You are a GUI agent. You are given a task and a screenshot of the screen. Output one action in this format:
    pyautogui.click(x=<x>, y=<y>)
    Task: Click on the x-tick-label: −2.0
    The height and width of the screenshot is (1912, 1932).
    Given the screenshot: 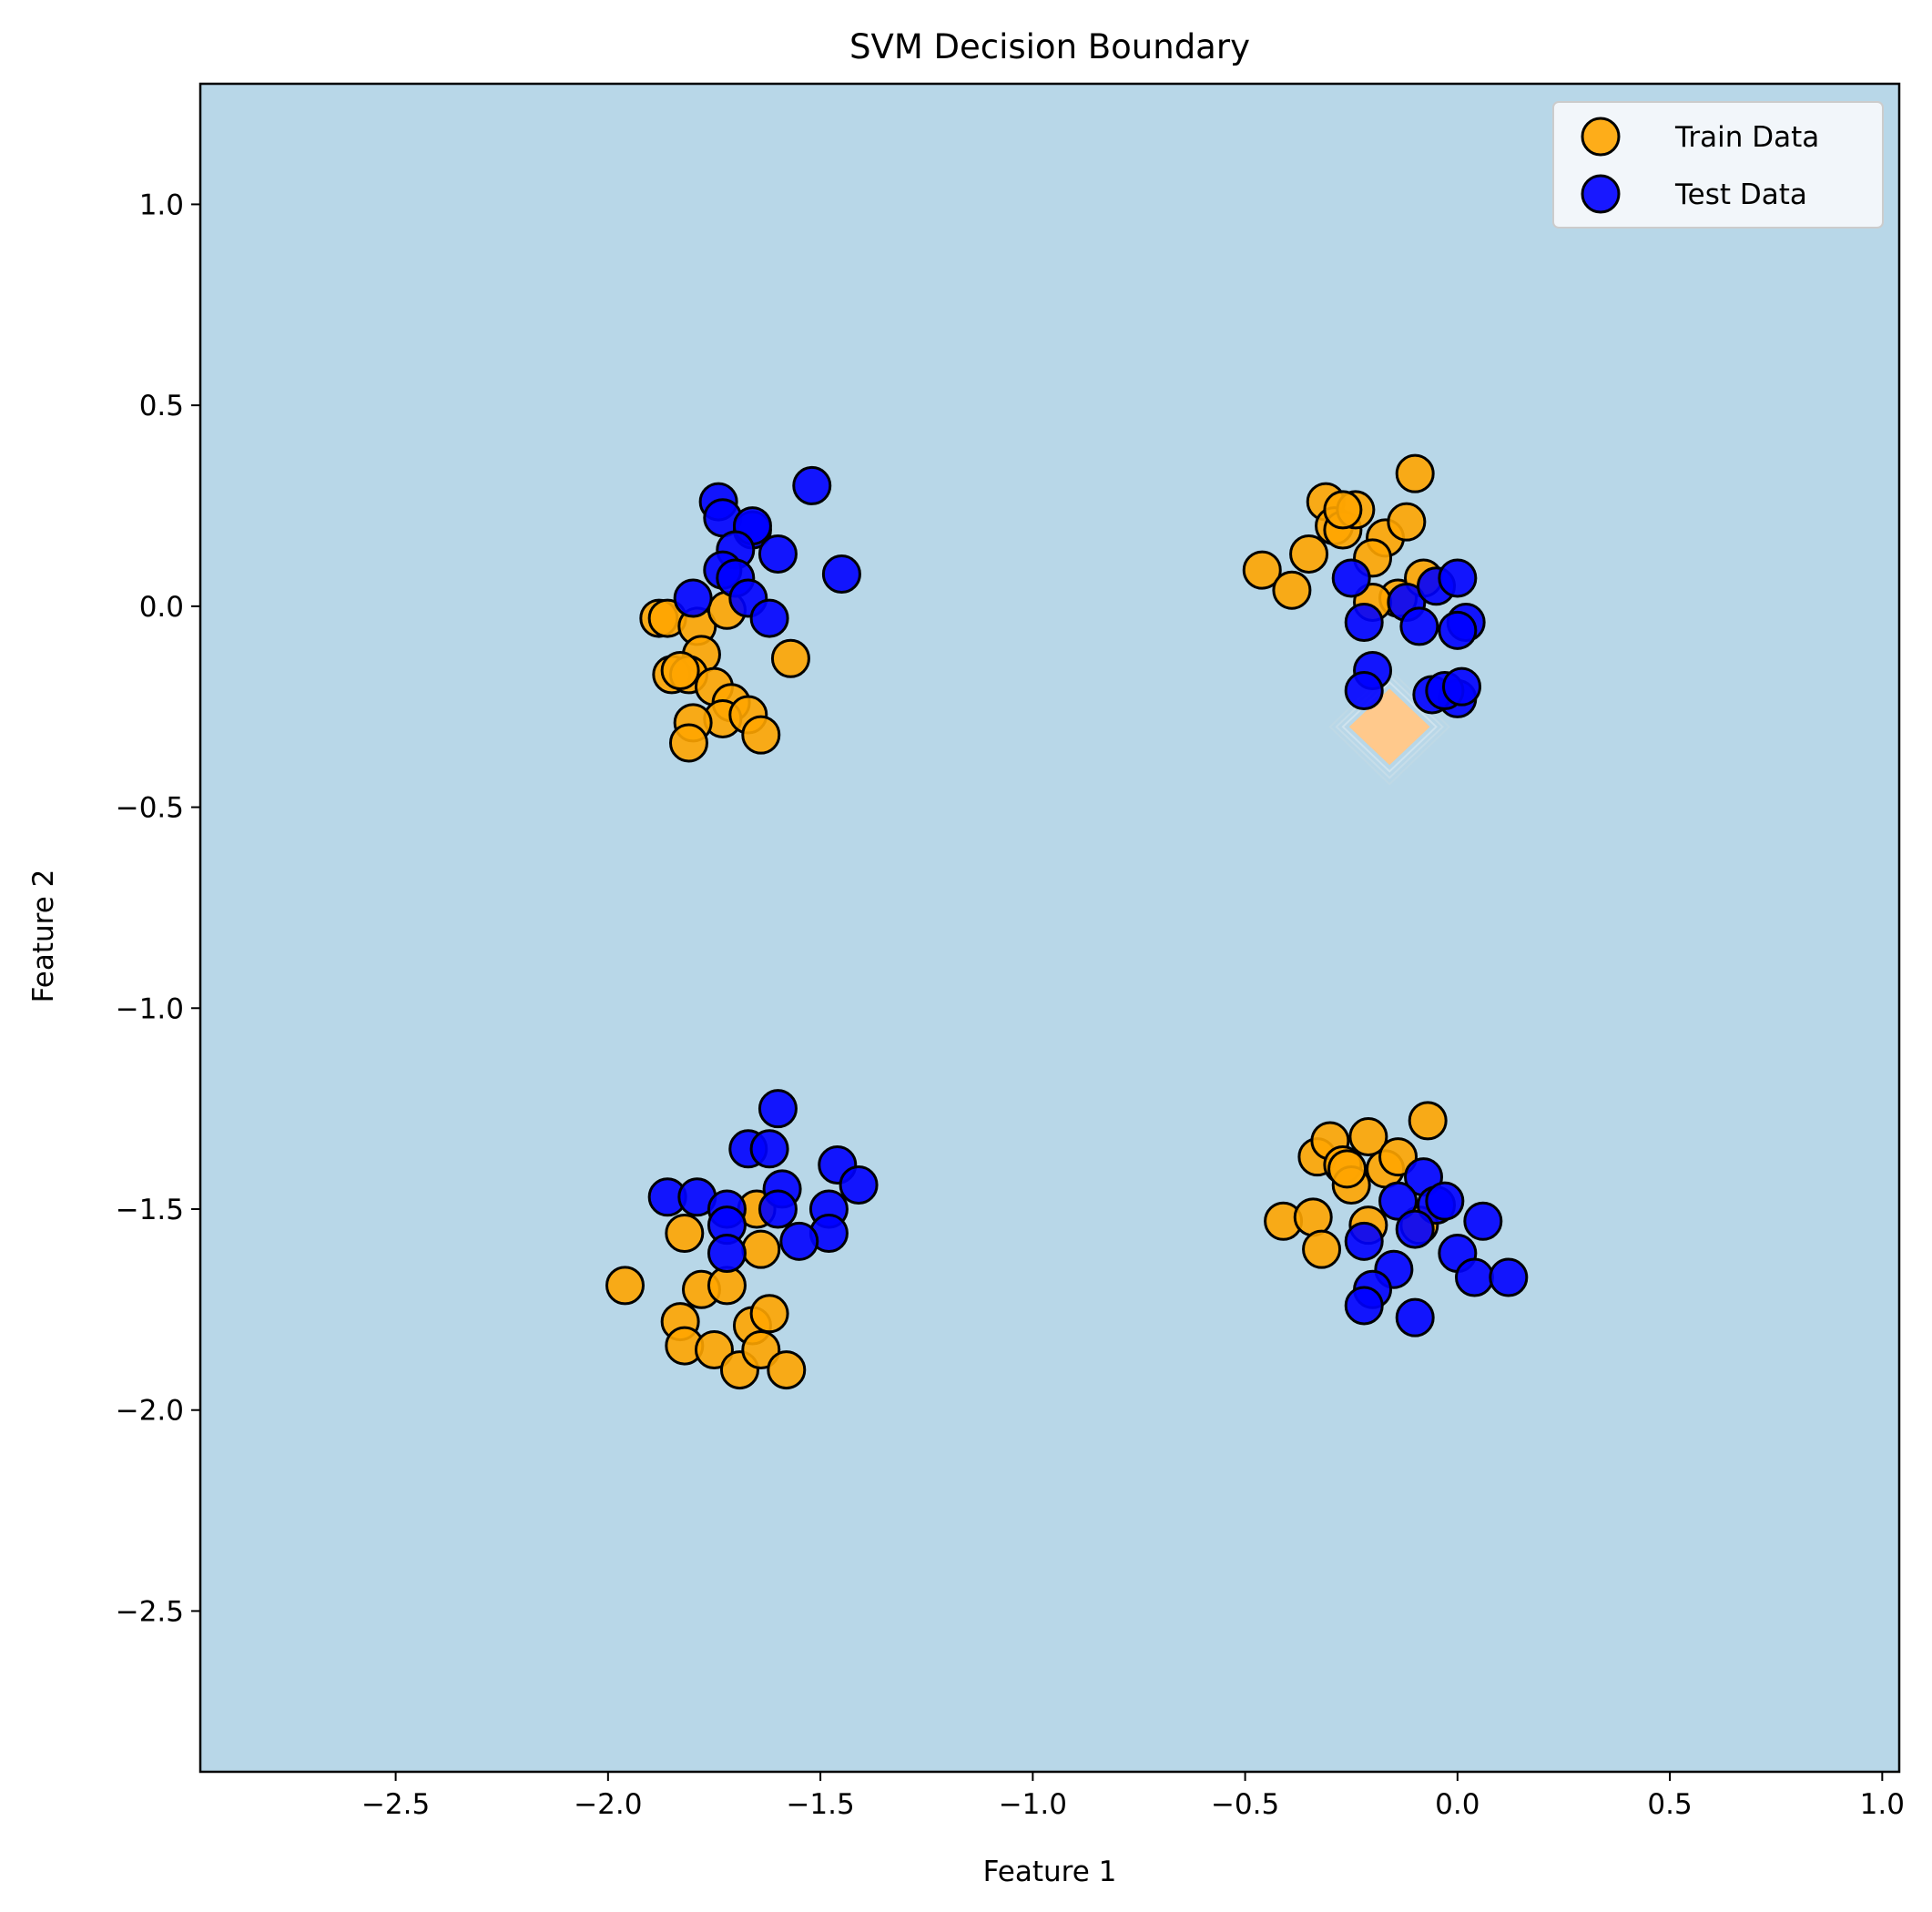 What is the action you would take?
    pyautogui.click(x=608, y=1804)
    